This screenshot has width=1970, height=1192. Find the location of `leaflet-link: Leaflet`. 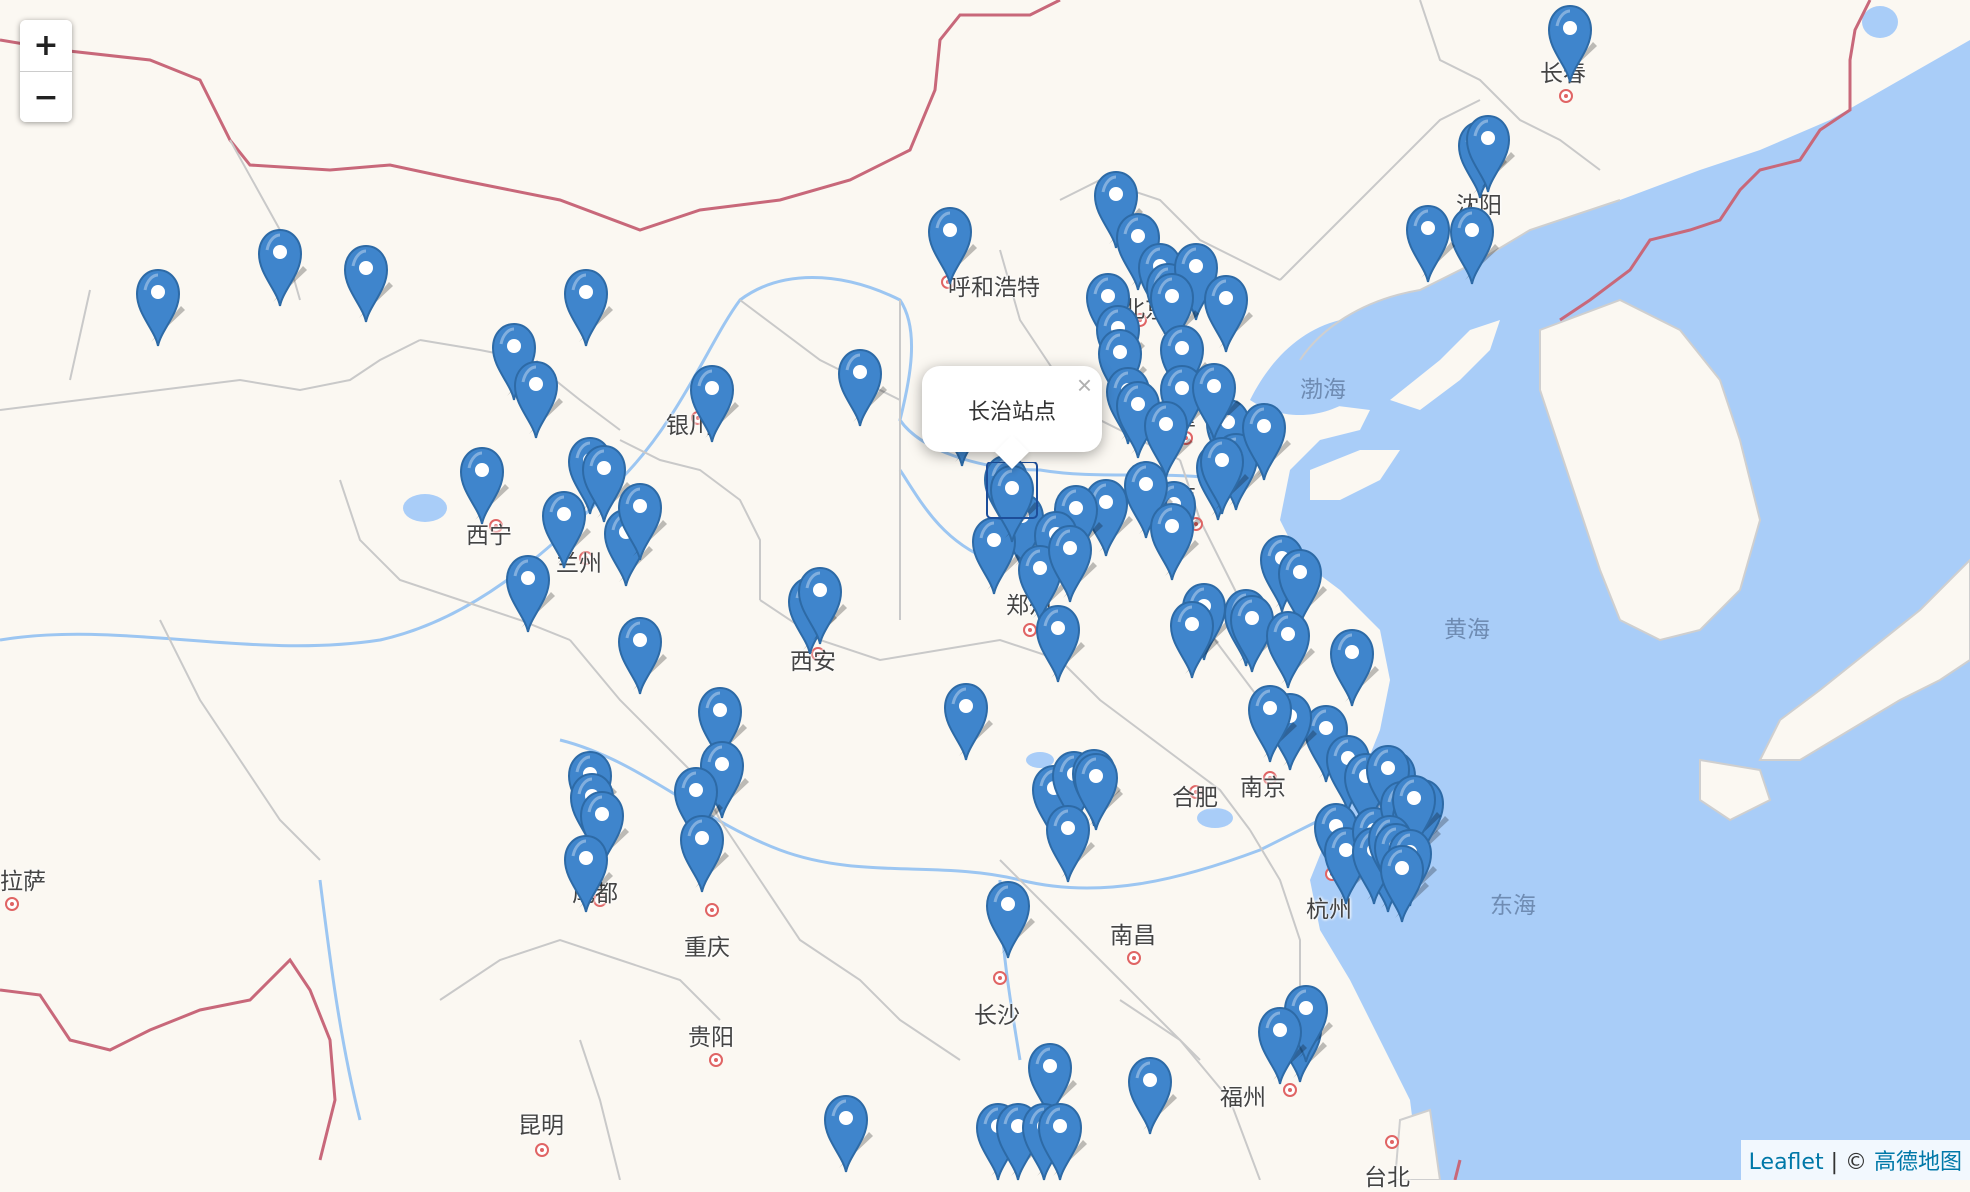

leaflet-link: Leaflet is located at coordinates (1786, 1162).